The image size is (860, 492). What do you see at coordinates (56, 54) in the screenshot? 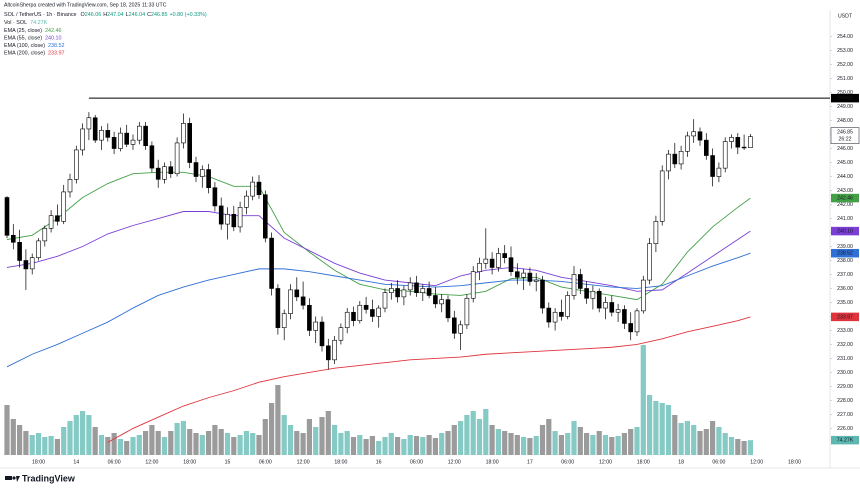
I see `legend-value: 233.97` at bounding box center [56, 54].